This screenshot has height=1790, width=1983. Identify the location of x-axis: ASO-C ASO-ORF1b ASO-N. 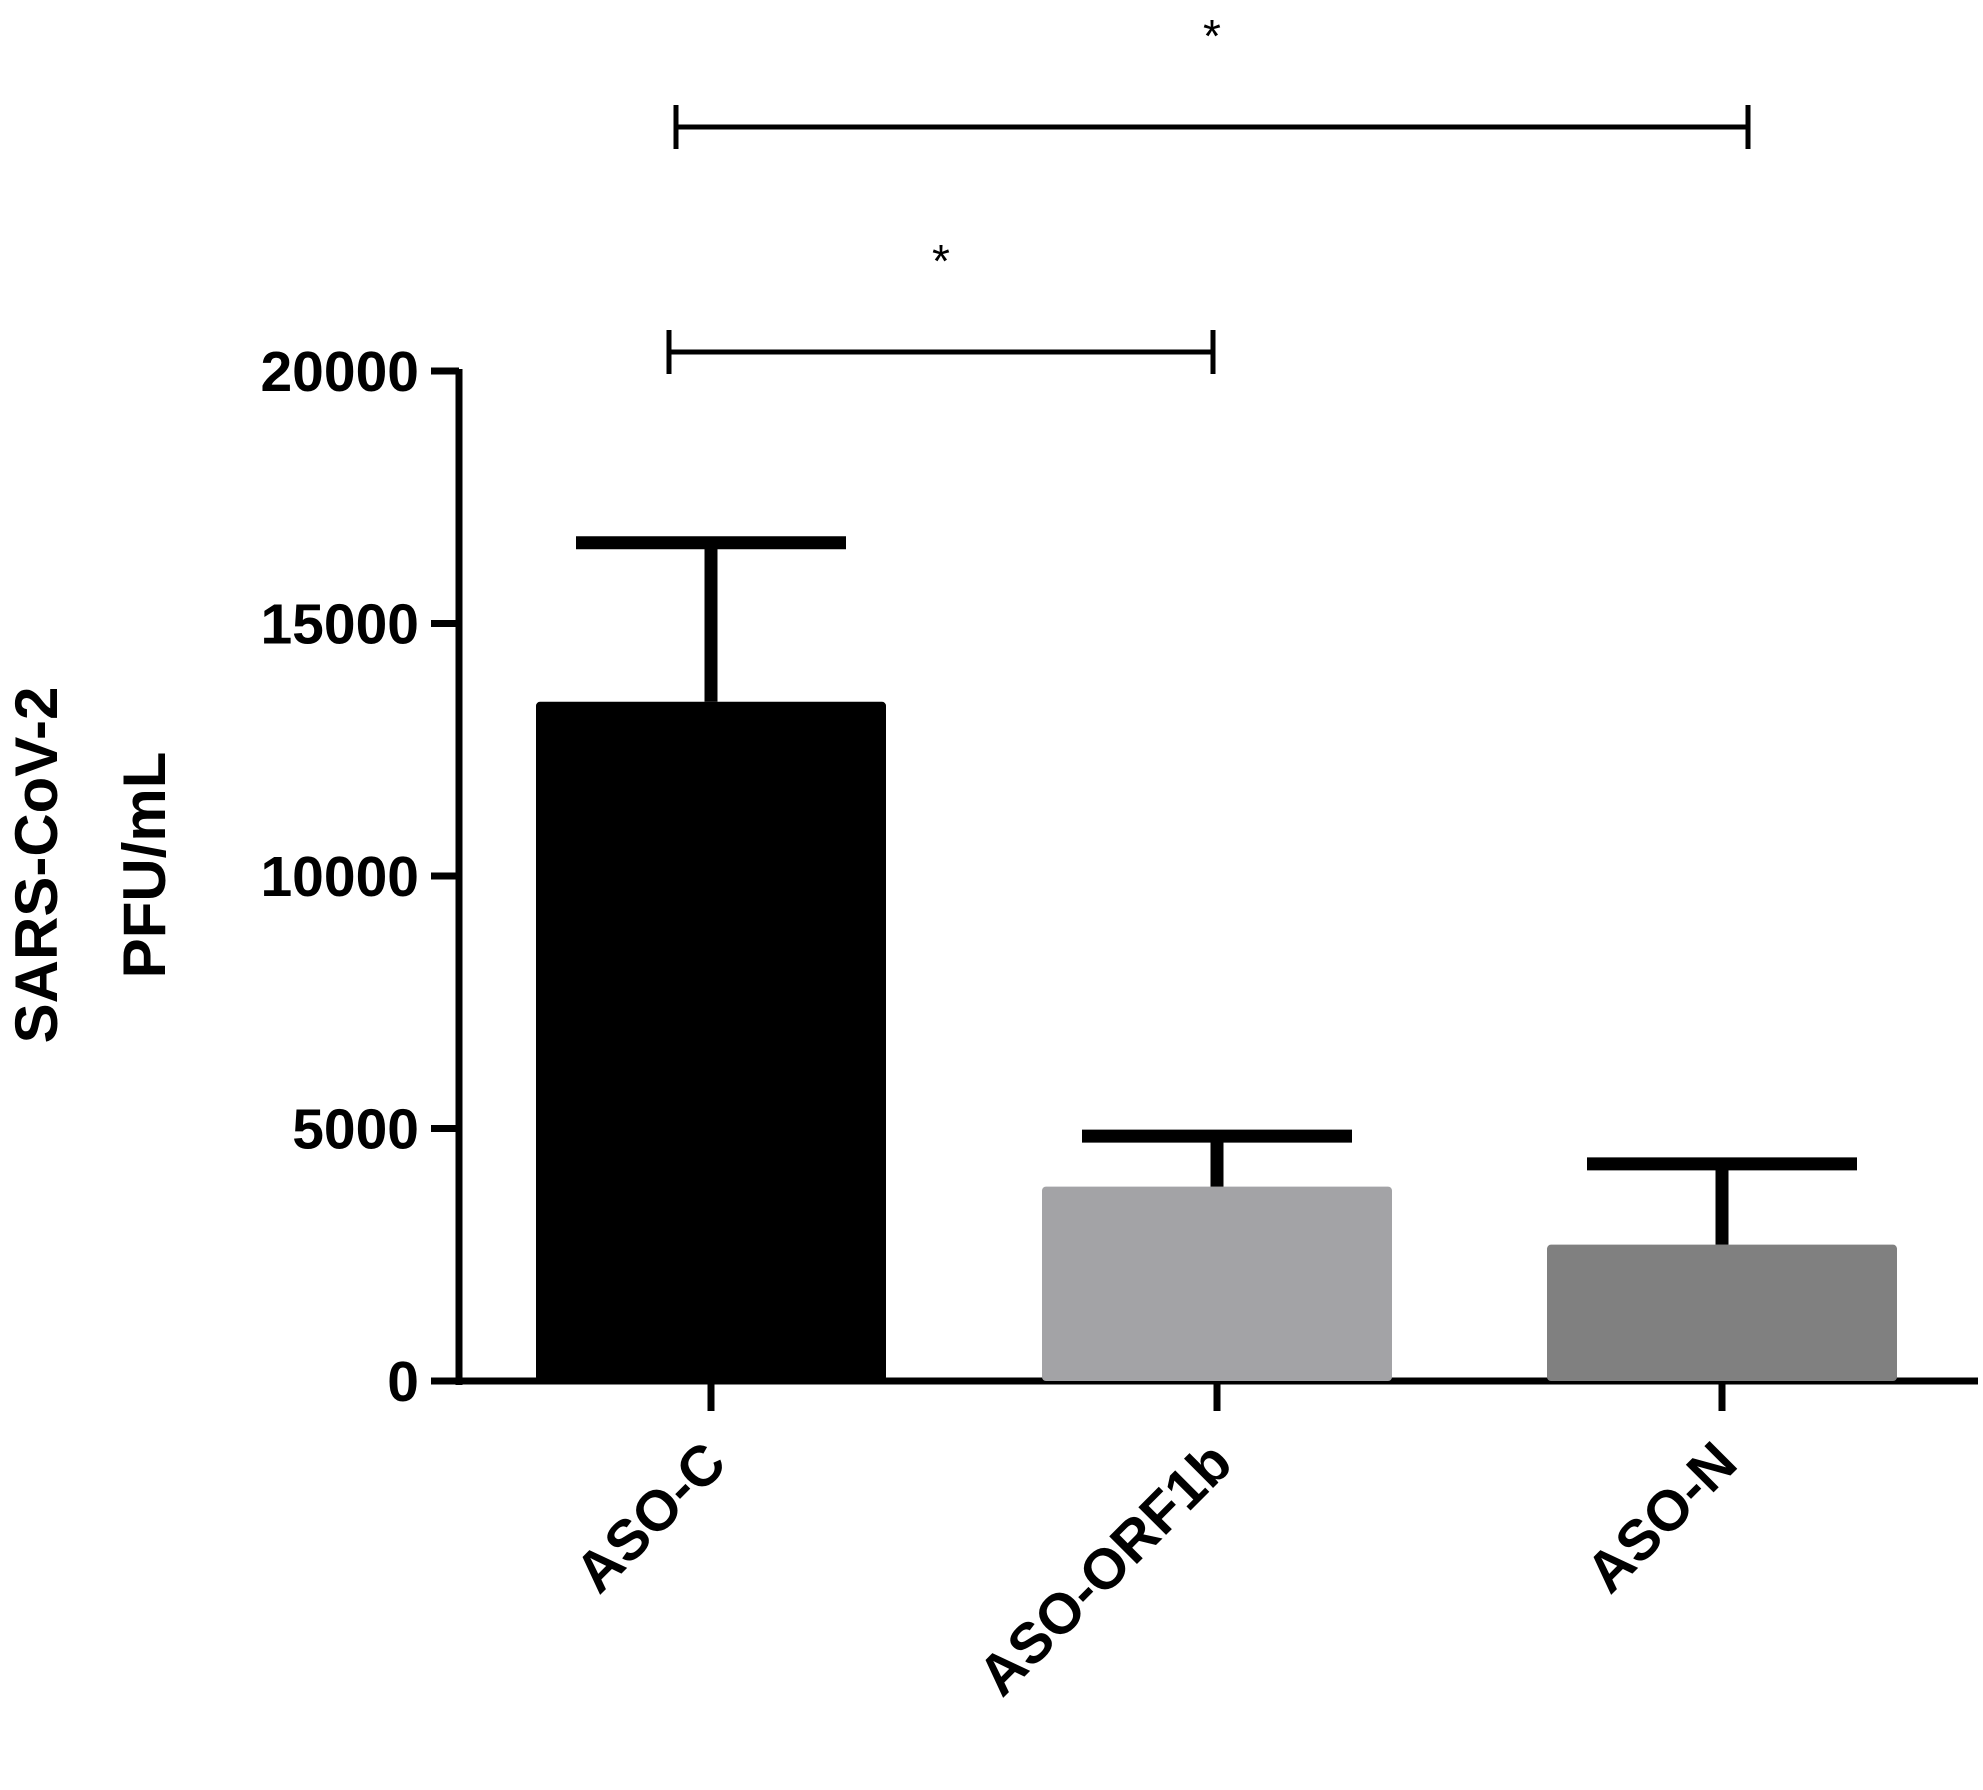
(1204, 1542).